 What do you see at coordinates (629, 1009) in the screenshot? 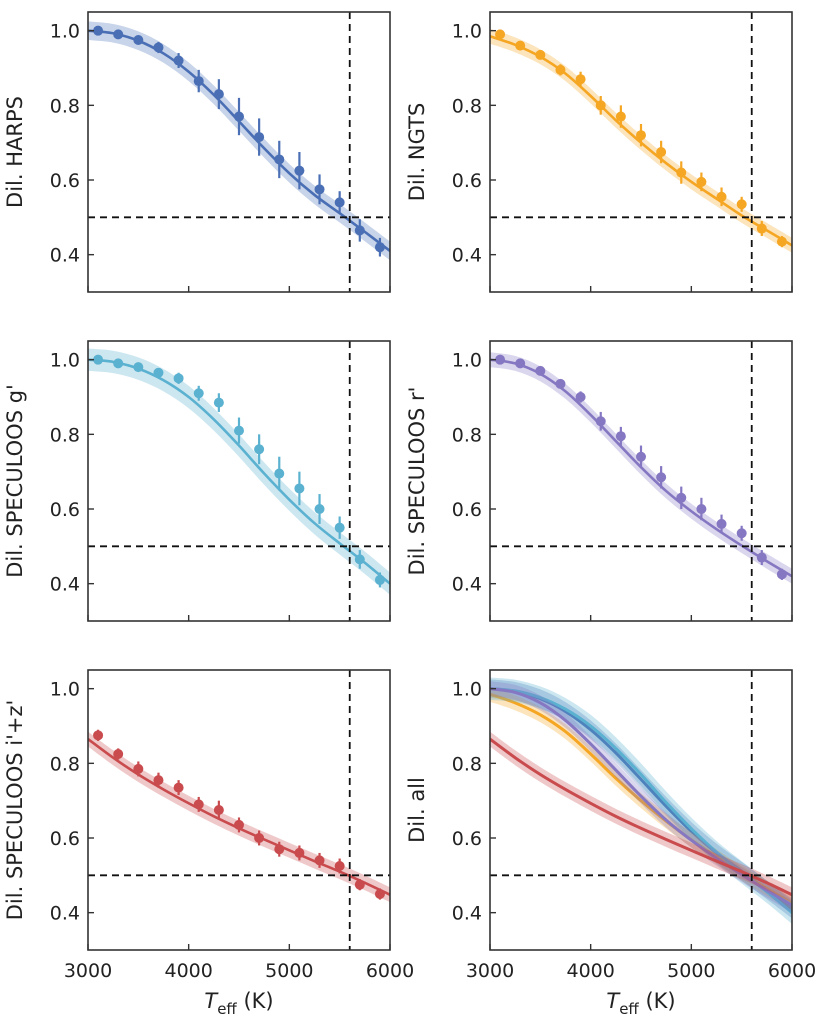
I see `x-axis-label-subscript: eff` at bounding box center [629, 1009].